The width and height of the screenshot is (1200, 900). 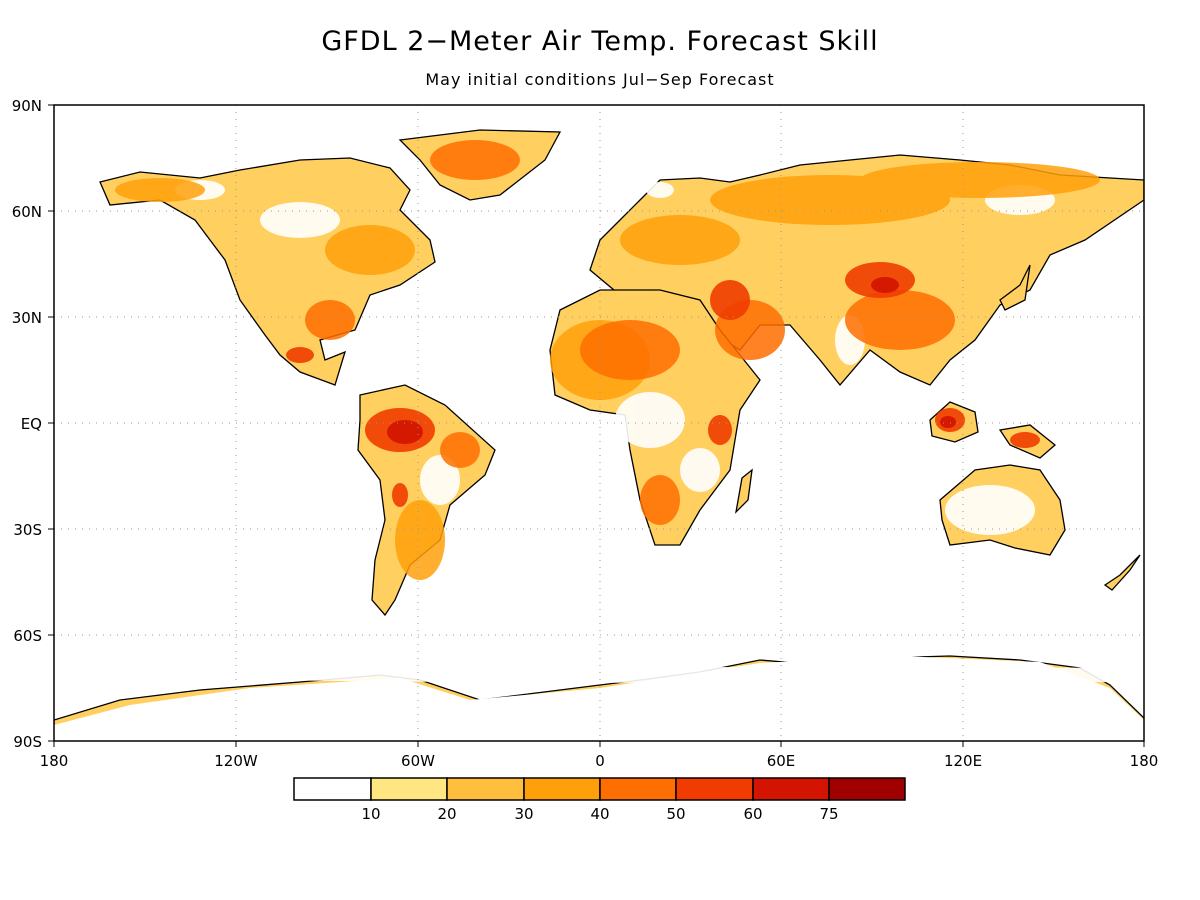 I want to click on legend-label: 20, so click(x=446, y=814).